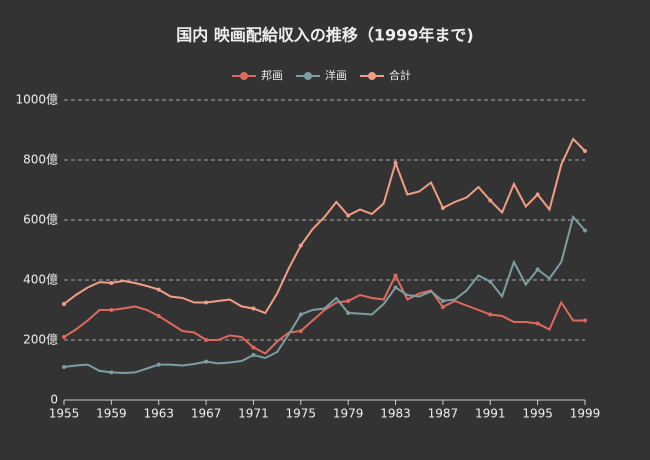 This screenshot has width=650, height=460. I want to click on x-tick-label: 1971, so click(253, 414).